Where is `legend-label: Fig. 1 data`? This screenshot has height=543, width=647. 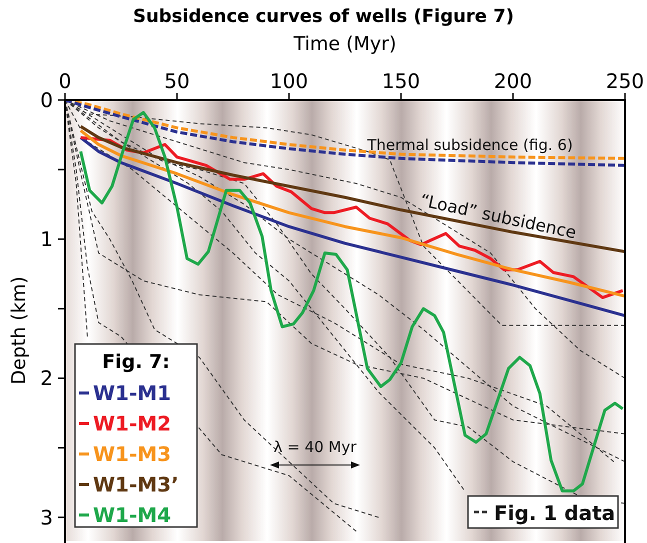 legend-label: Fig. 1 data is located at coordinates (555, 513).